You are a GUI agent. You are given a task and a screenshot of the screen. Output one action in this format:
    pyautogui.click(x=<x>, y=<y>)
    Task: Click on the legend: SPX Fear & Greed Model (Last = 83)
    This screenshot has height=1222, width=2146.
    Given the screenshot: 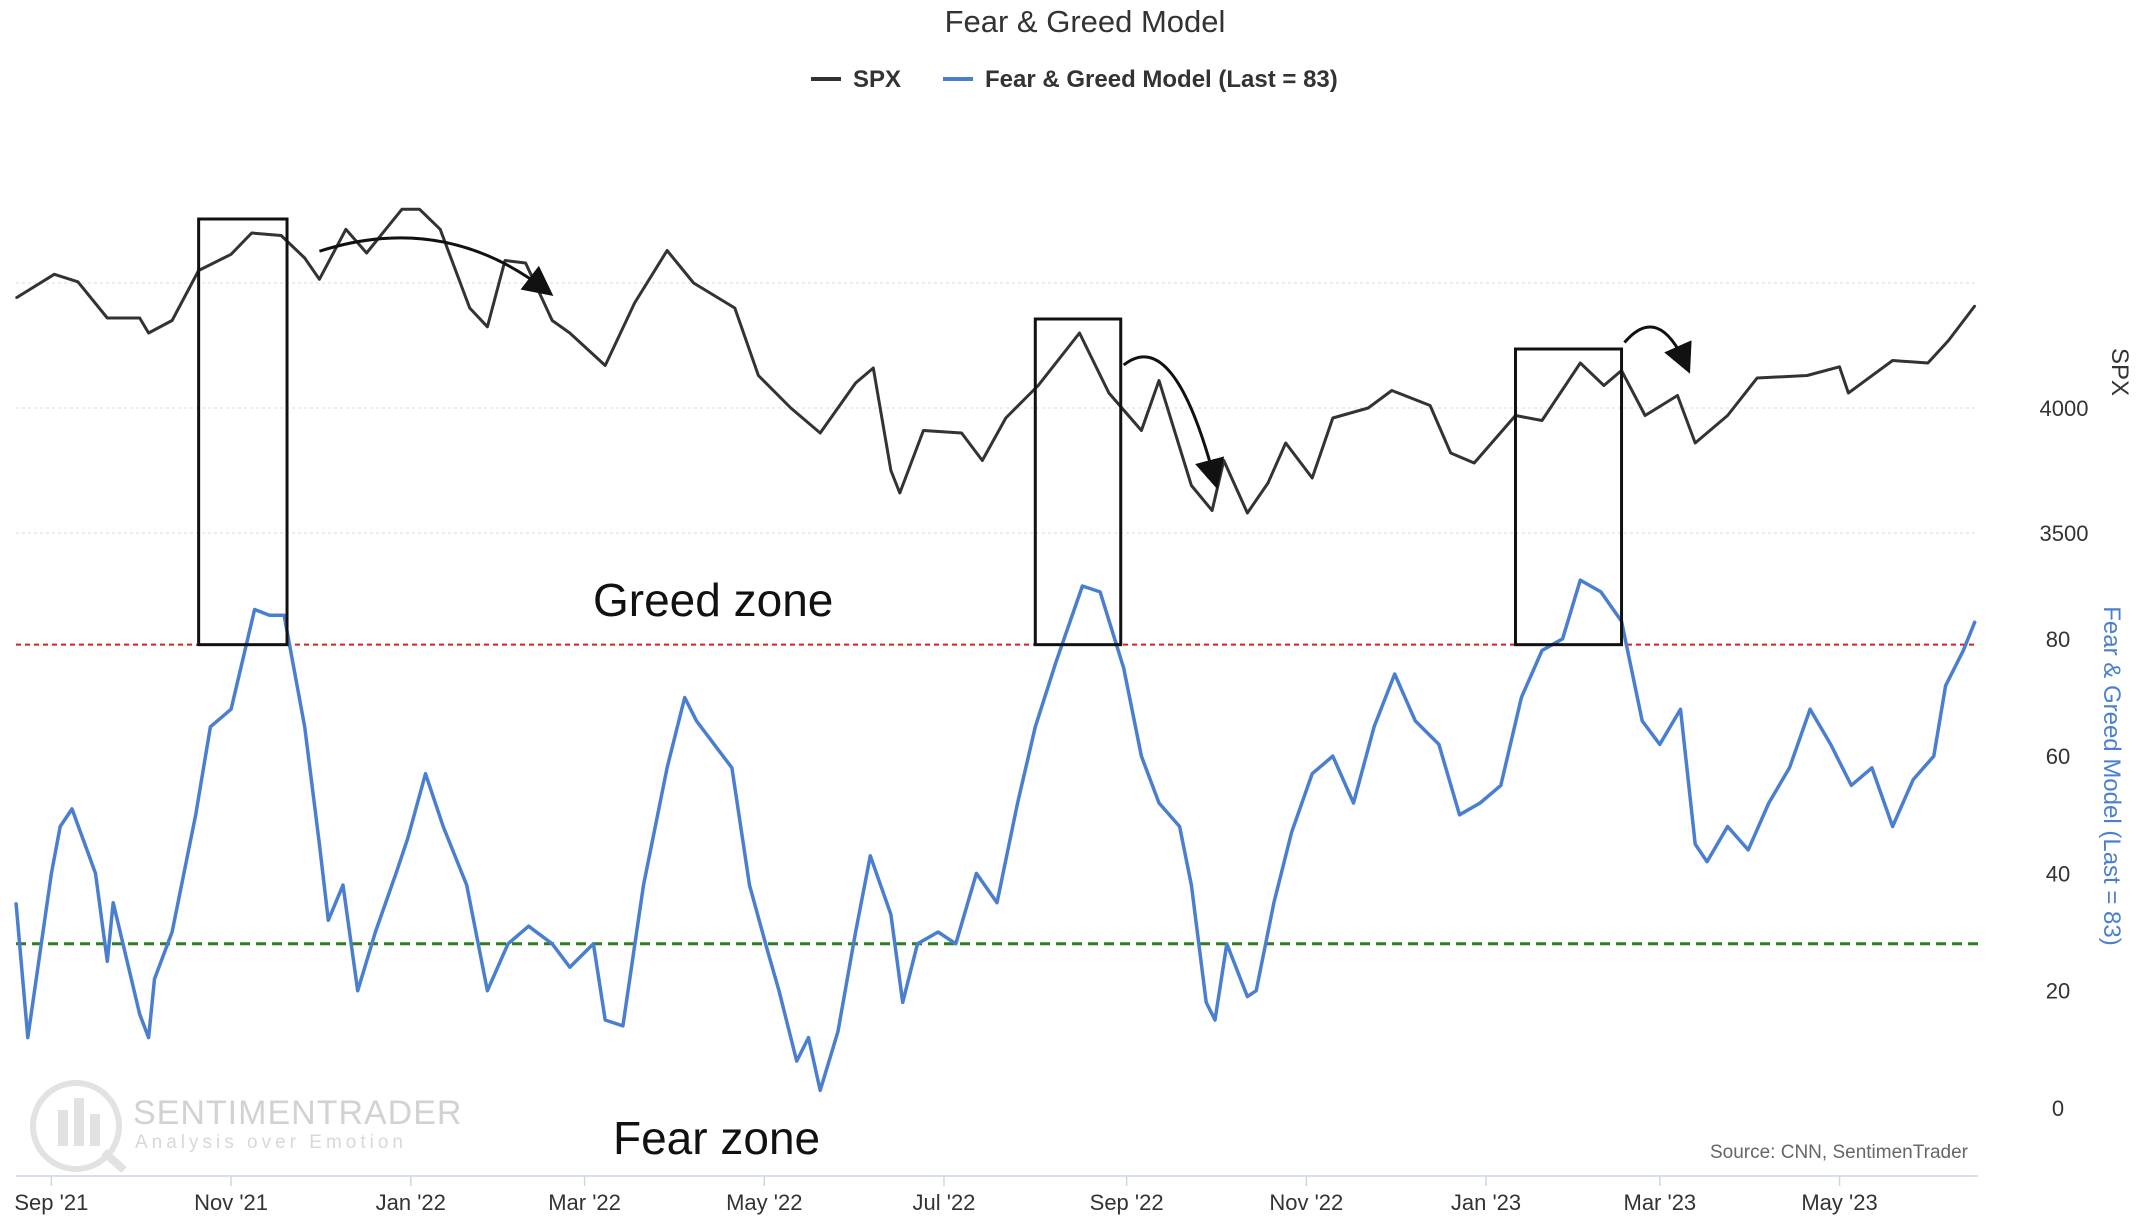 What is the action you would take?
    pyautogui.click(x=1074, y=79)
    